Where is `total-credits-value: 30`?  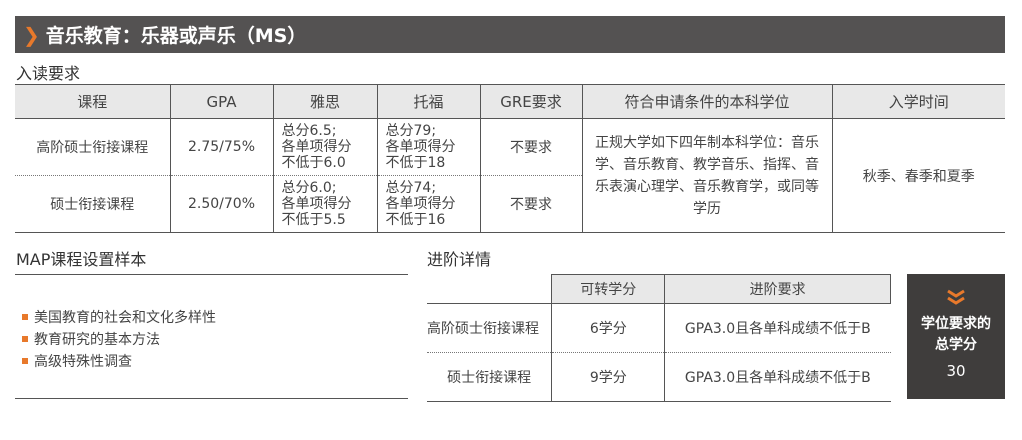 total-credits-value: 30 is located at coordinates (956, 371).